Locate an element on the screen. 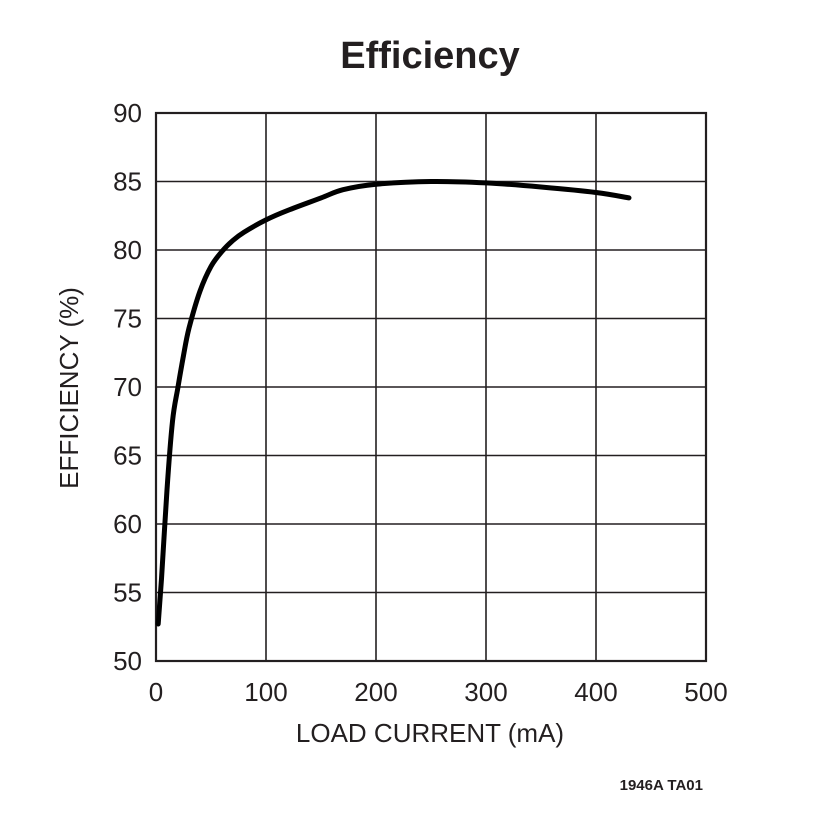 This screenshot has height=830, width=830. y-axis-label: EFFICIENCY (%) is located at coordinates (69, 388).